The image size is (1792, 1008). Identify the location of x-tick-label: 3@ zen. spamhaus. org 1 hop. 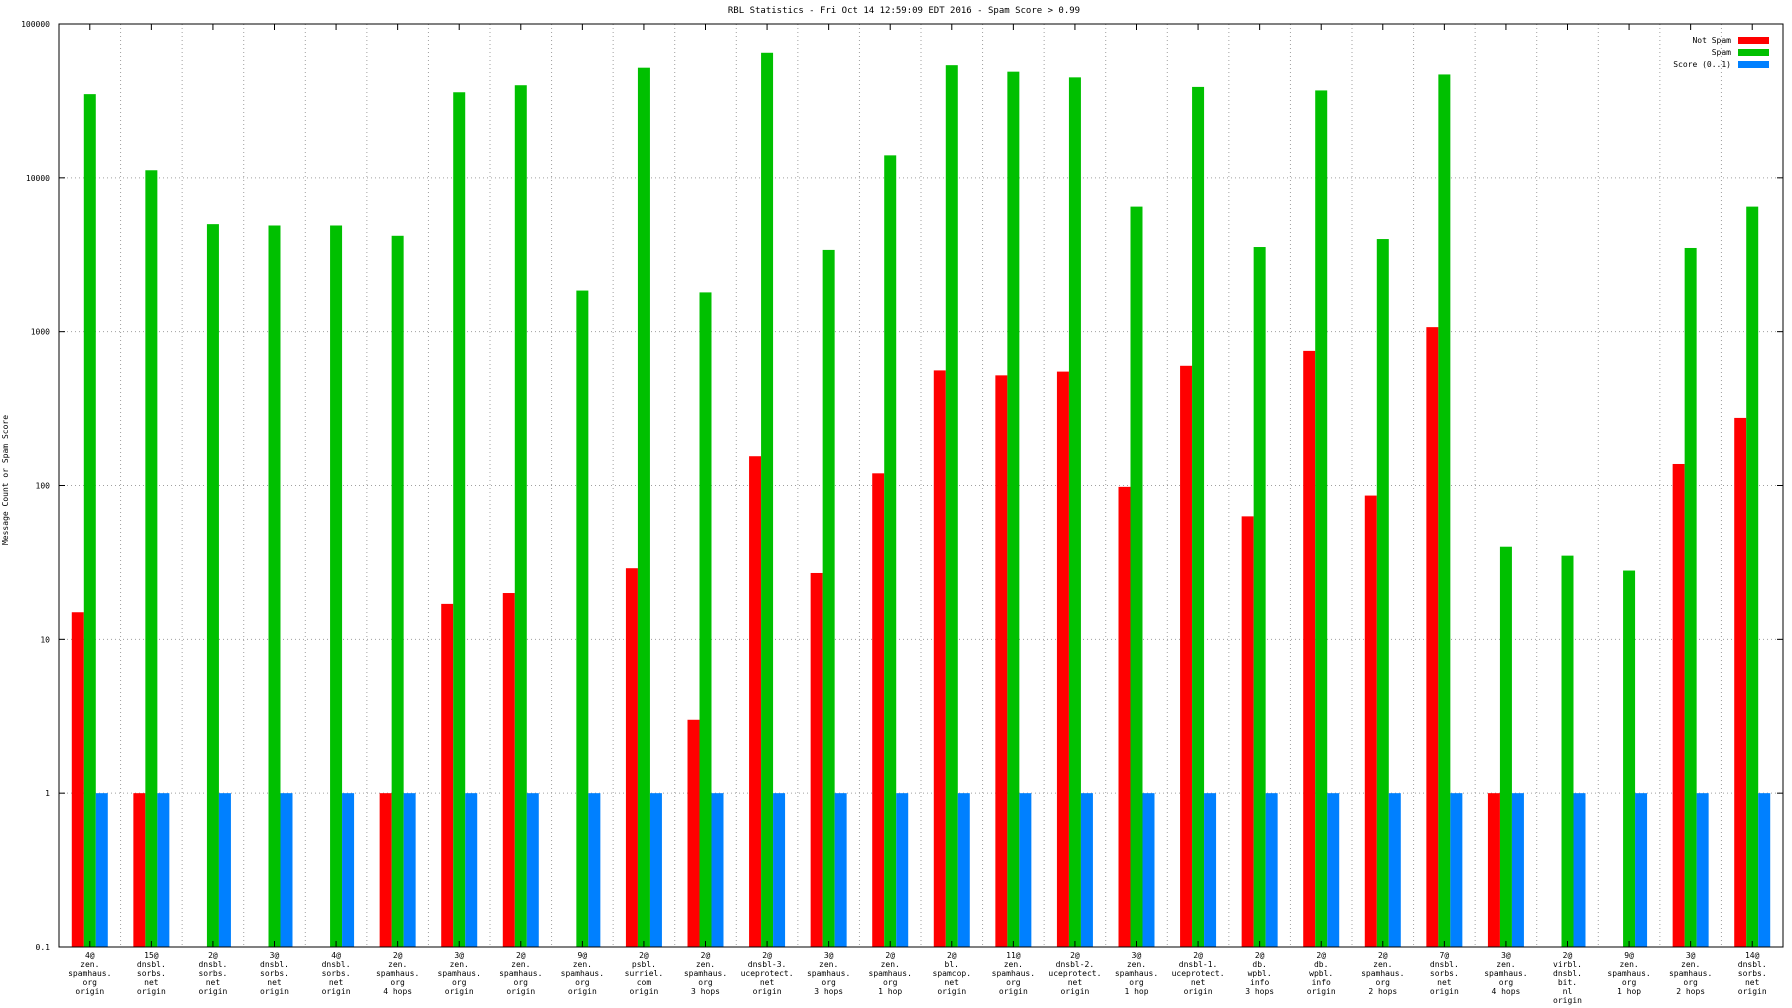
(1136, 973).